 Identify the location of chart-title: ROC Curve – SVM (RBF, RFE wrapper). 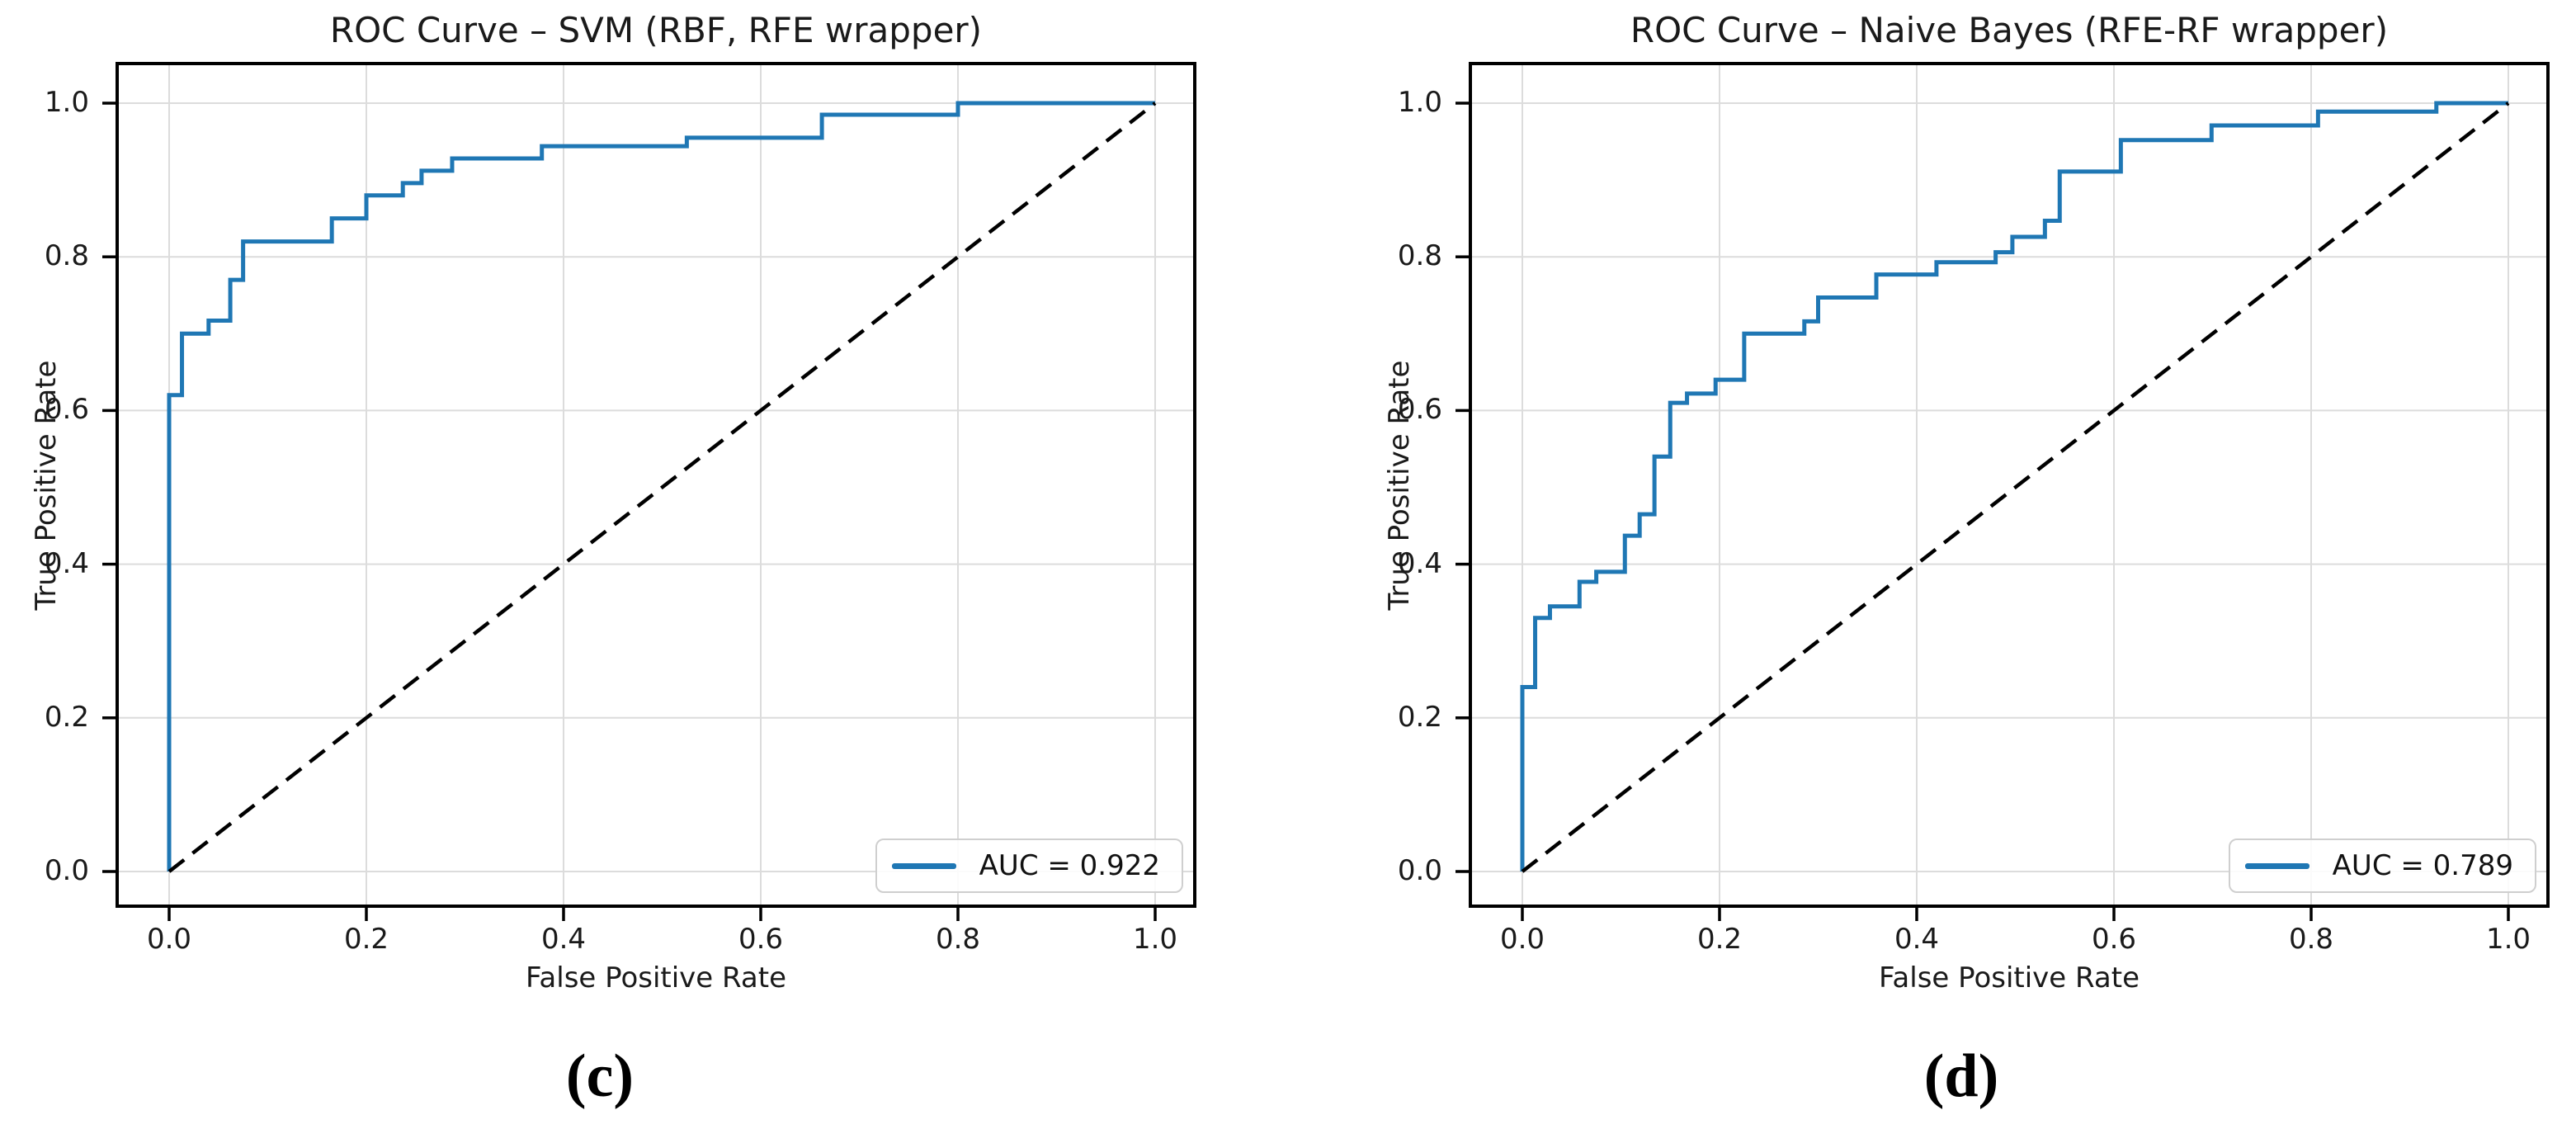
(656, 30).